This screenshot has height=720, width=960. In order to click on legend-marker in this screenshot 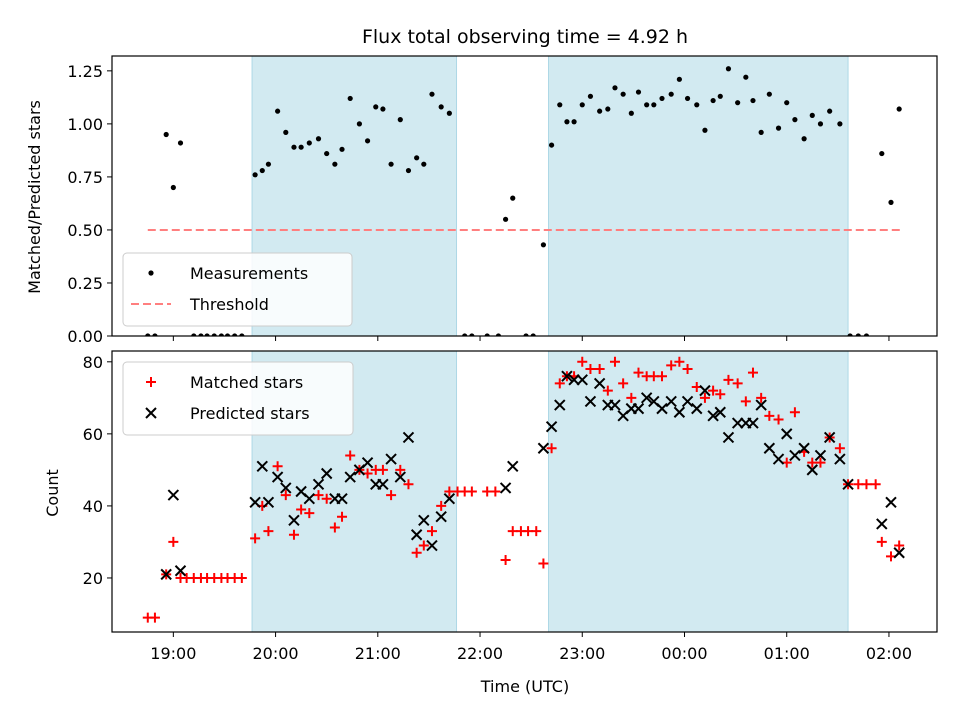, I will do `click(151, 382)`.